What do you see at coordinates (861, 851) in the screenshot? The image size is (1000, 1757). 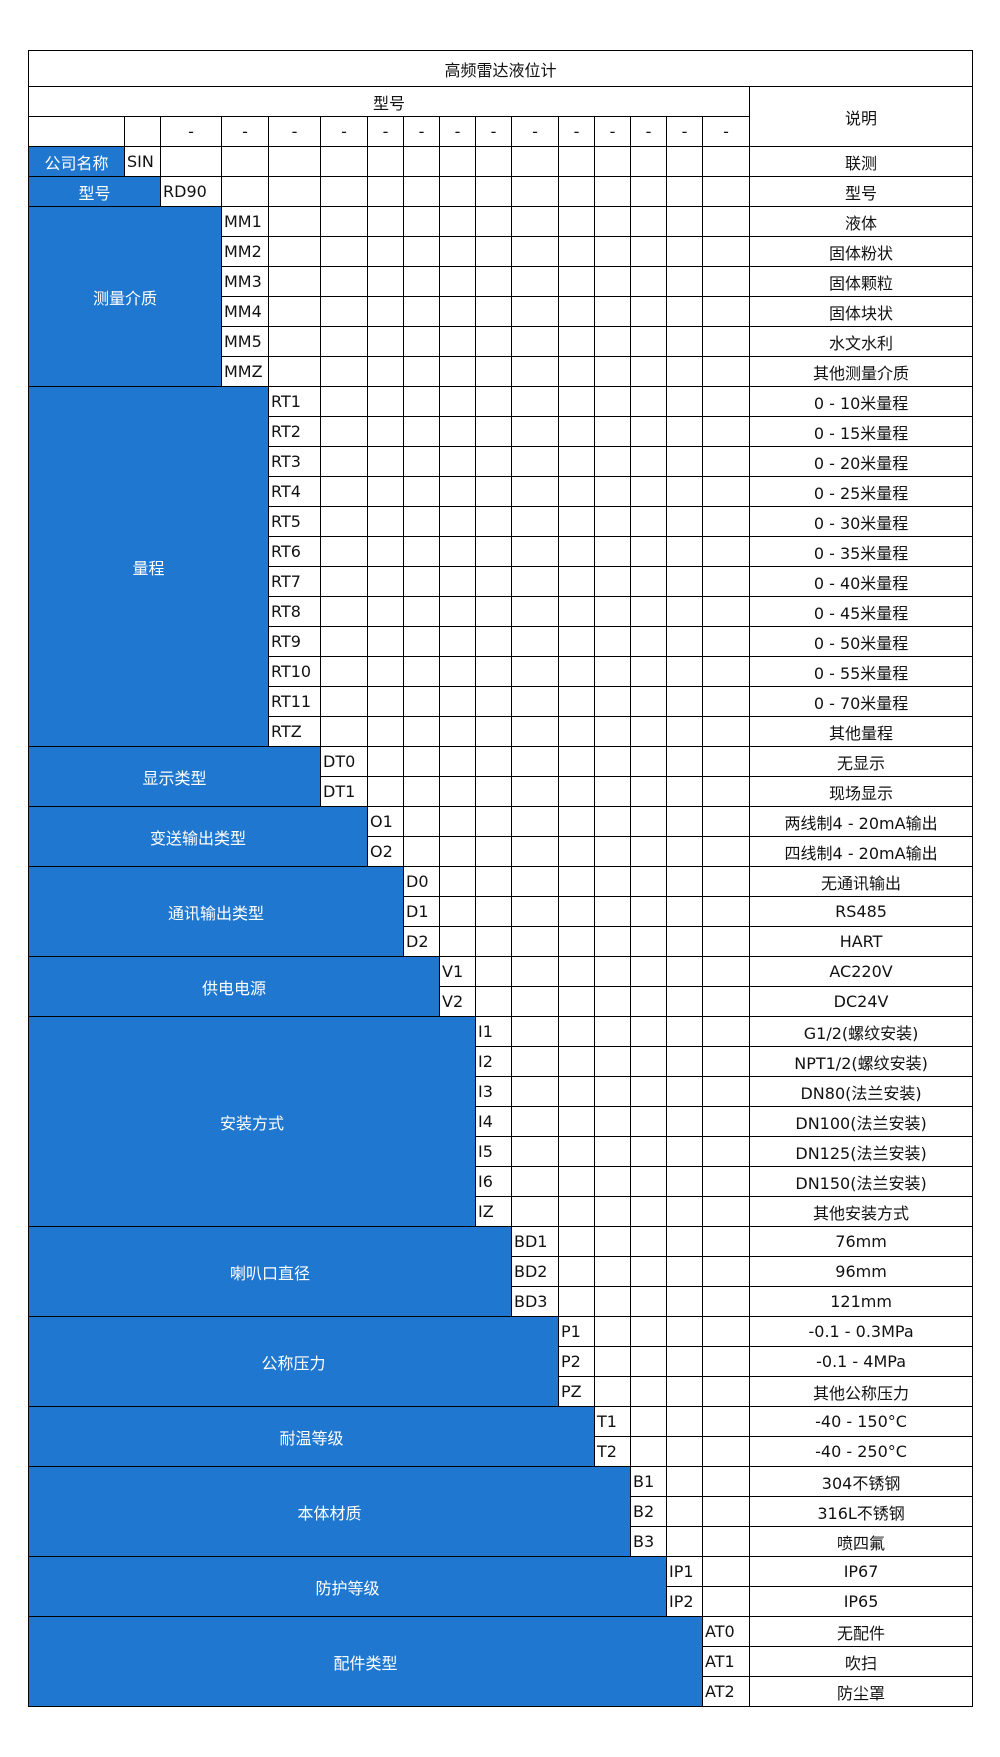 I see `option-desc: 四线制4 - 20mA输出` at bounding box center [861, 851].